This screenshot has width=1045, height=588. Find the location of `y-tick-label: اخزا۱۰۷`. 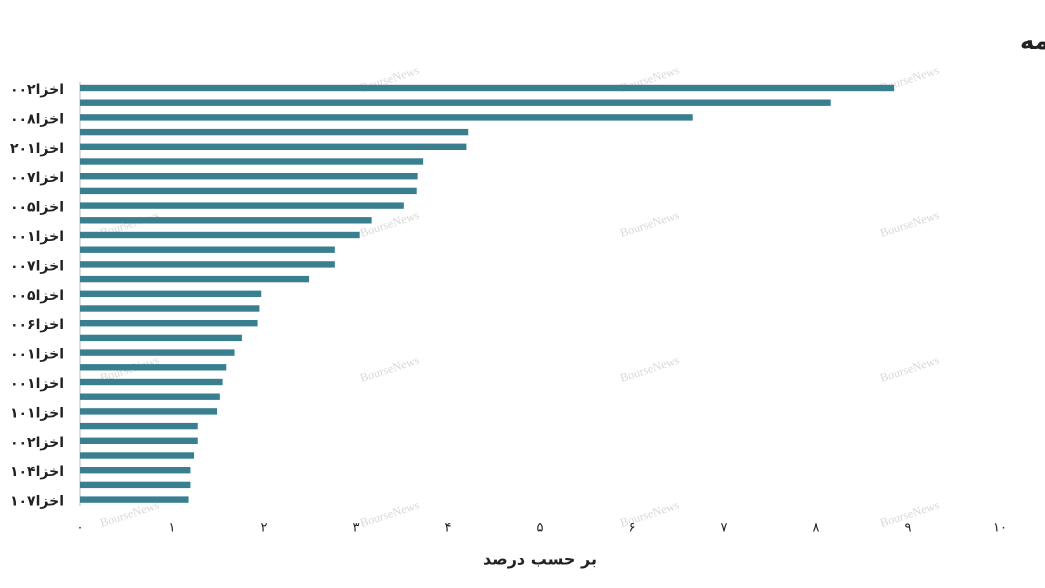

y-tick-label: اخزا۱۰۷ is located at coordinates (37, 502).